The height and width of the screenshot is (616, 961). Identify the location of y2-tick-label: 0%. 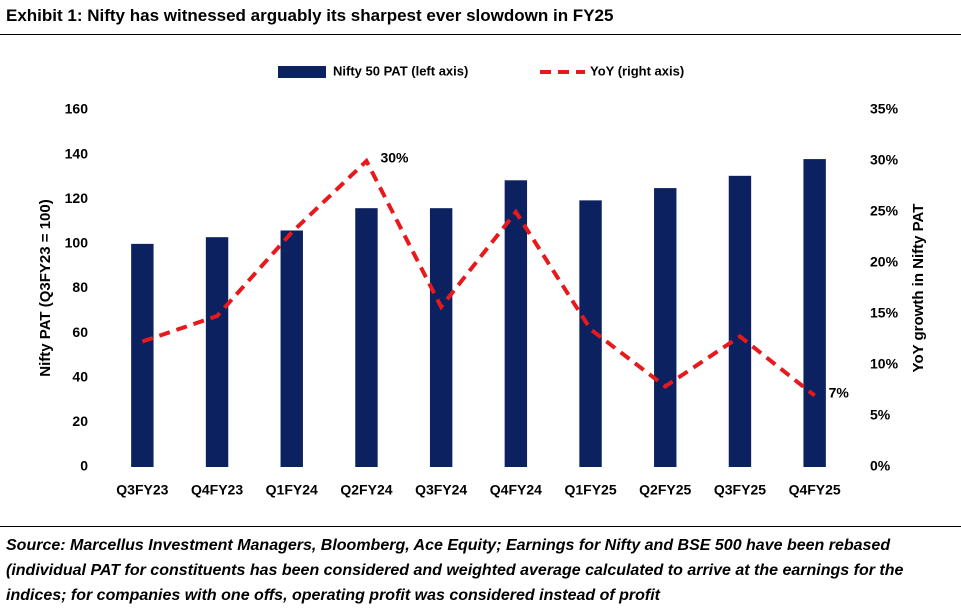
(880, 466).